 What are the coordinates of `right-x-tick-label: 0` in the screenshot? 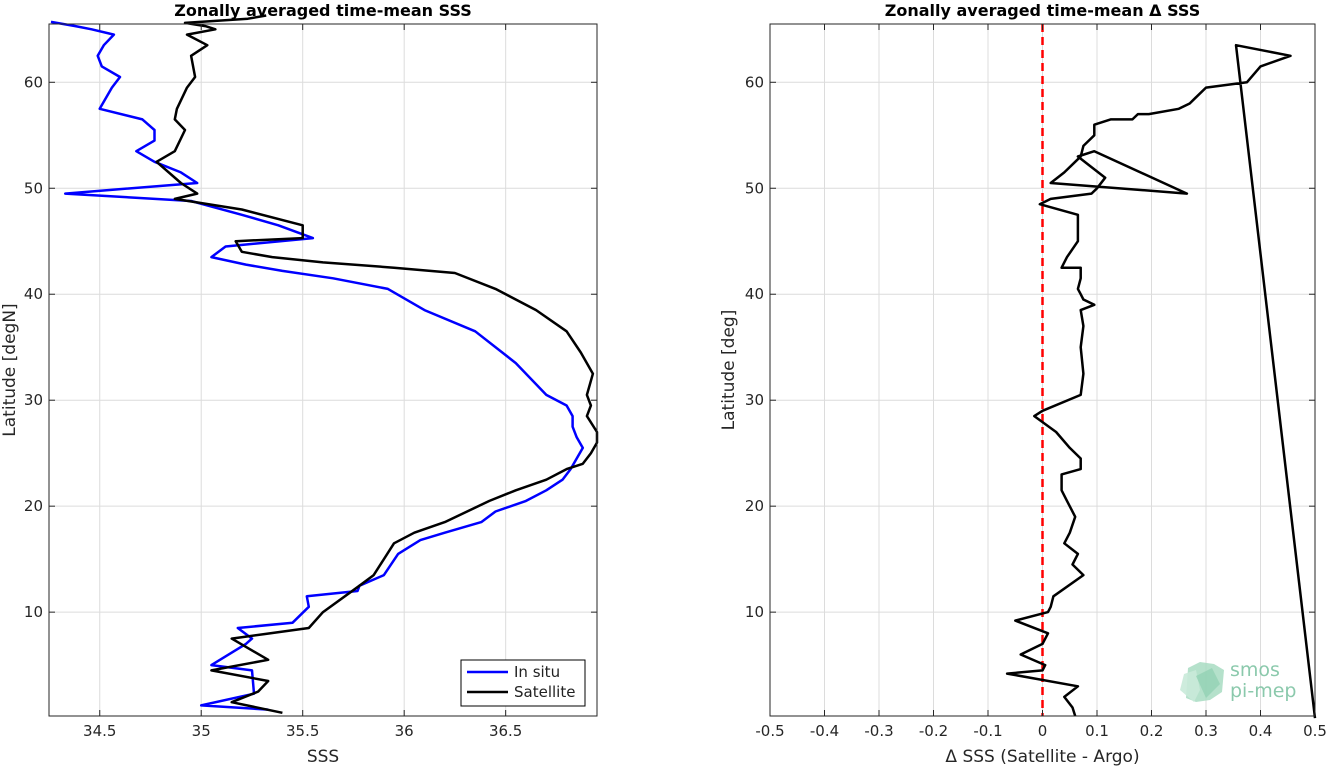 It's located at (1043, 731).